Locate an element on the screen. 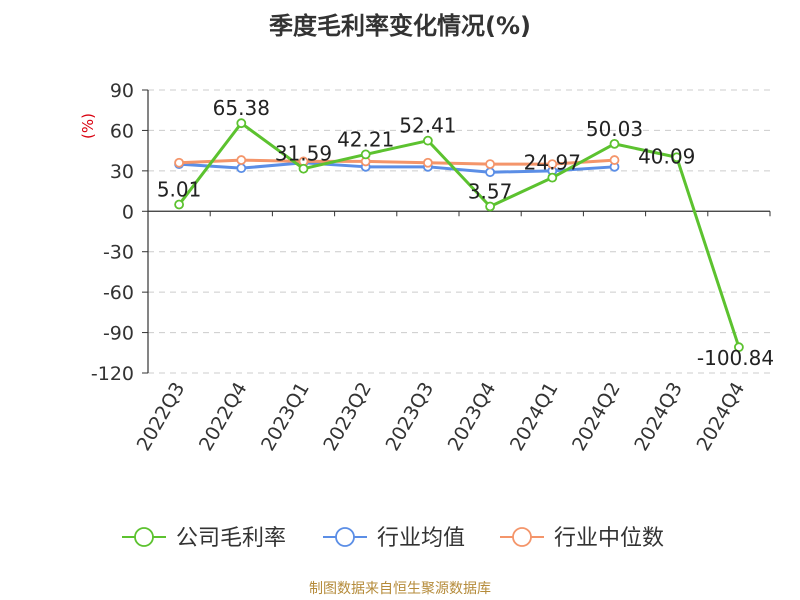  legend-label: 行业中位数 is located at coordinates (609, 538).